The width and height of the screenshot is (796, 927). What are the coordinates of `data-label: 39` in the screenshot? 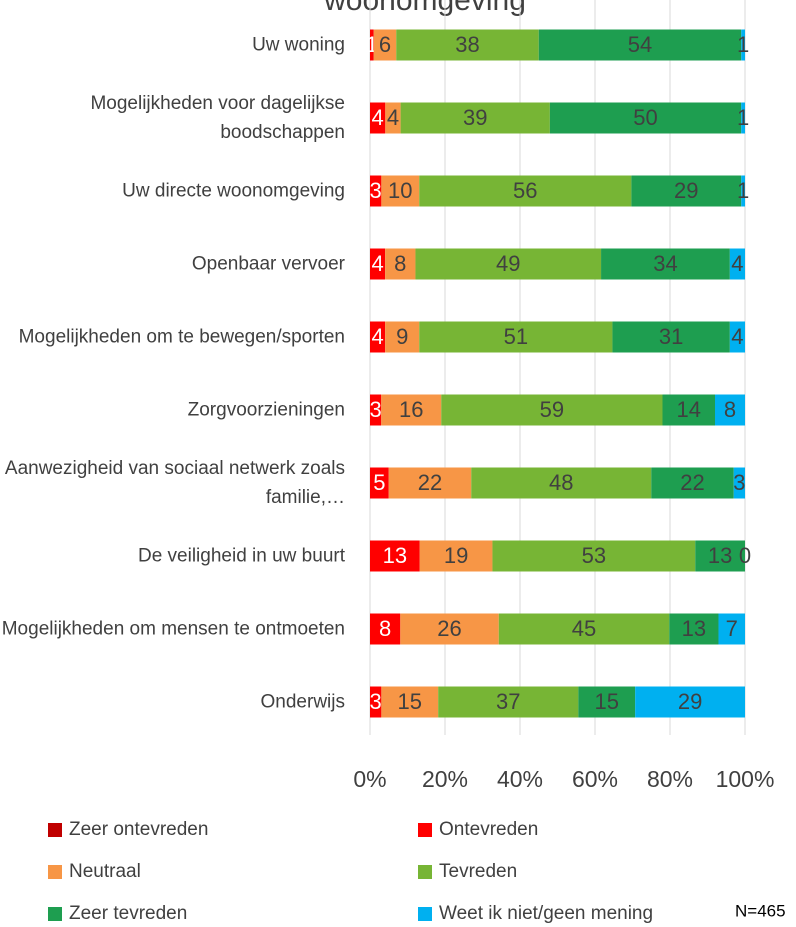 It's located at (475, 117).